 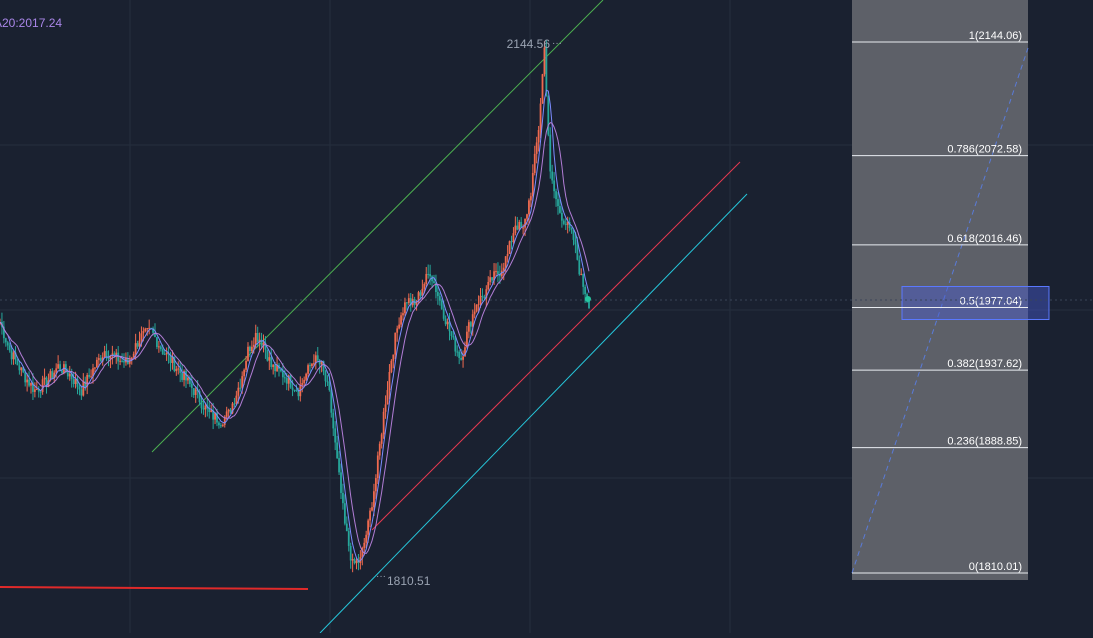 I want to click on fib-level-label: 0.382(1937.62), so click(x=984, y=364).